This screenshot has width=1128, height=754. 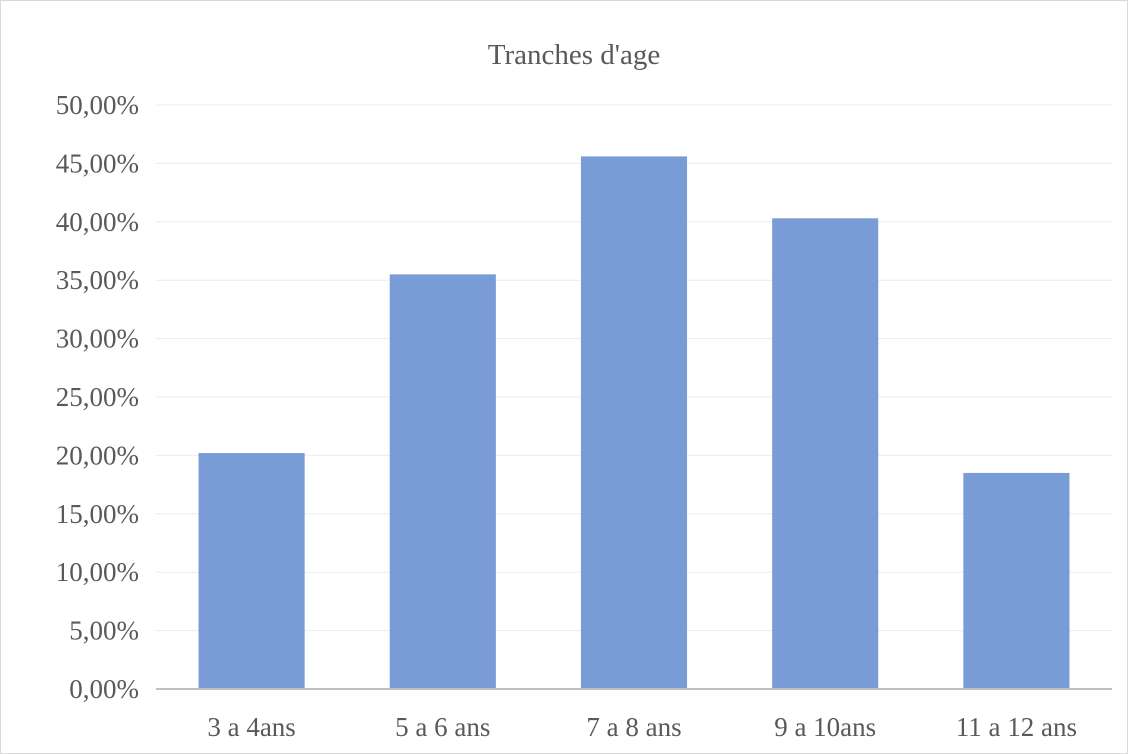 I want to click on y-tick-label: 0,00%, so click(x=104, y=689).